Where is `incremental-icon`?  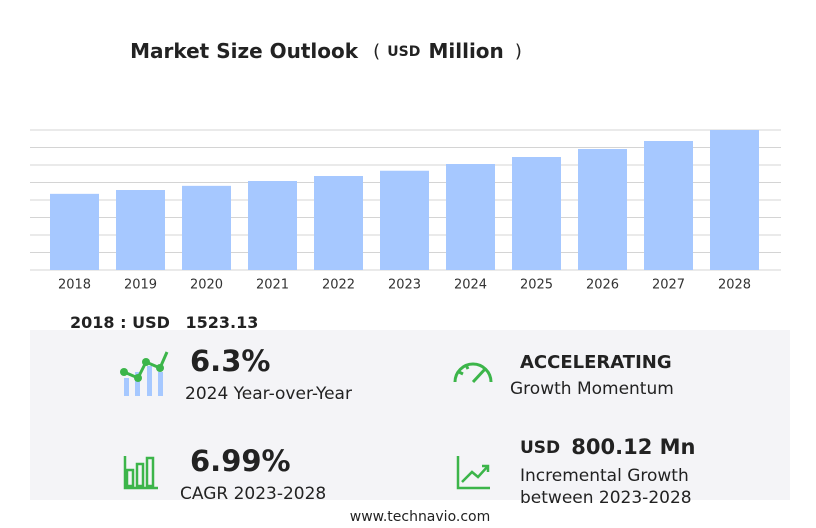
incremental-icon is located at coordinates (473, 473).